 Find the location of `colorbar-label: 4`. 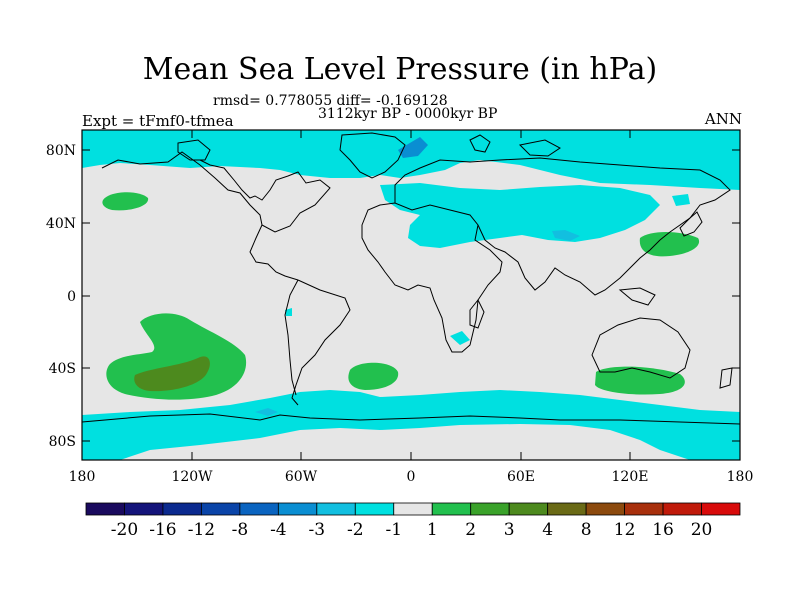

colorbar-label: 4 is located at coordinates (547, 530).